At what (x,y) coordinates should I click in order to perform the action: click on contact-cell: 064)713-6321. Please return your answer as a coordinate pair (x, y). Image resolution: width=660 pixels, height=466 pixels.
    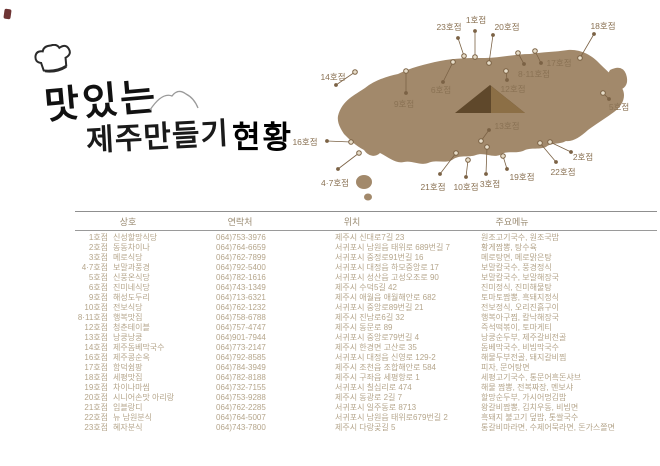
    Looking at the image, I should click on (241, 297).